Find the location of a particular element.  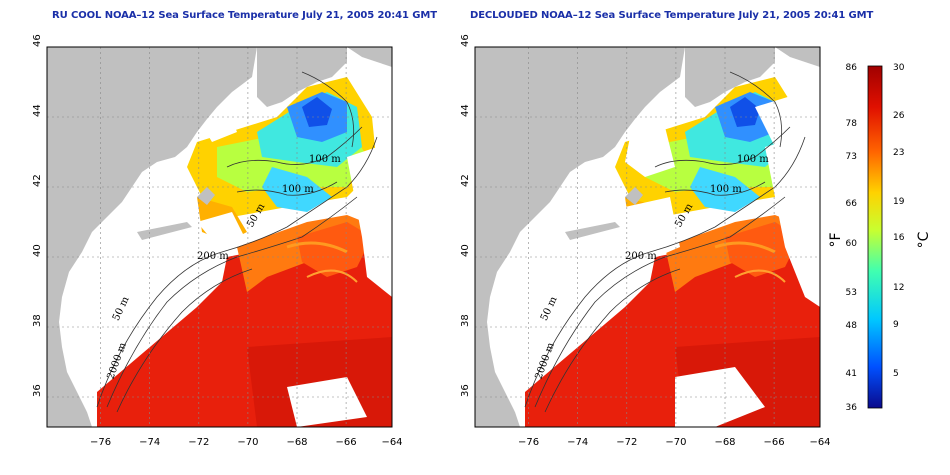

fahrenheit-ticks: 86 78 73 66 60 53 48 41 36 is located at coordinates (852, 238).